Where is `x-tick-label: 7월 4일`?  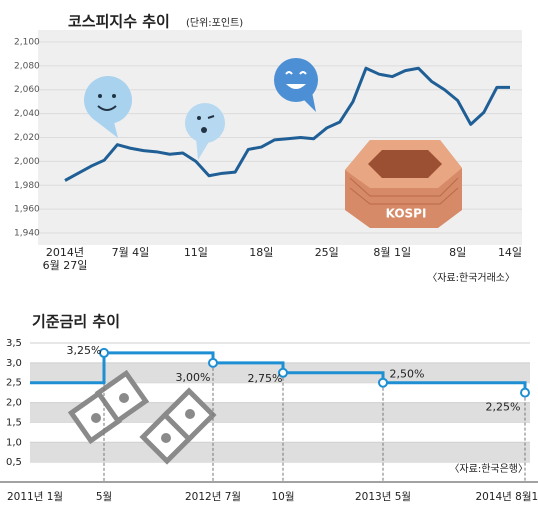 x-tick-label: 7월 4일 is located at coordinates (130, 252).